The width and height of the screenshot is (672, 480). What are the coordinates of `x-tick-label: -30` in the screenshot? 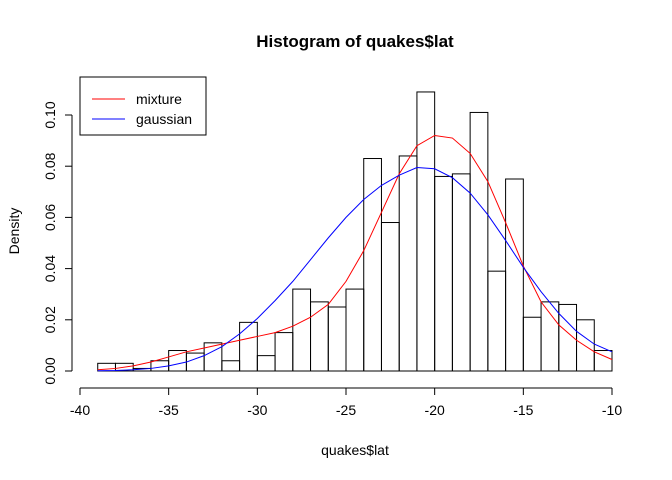 It's located at (257, 410).